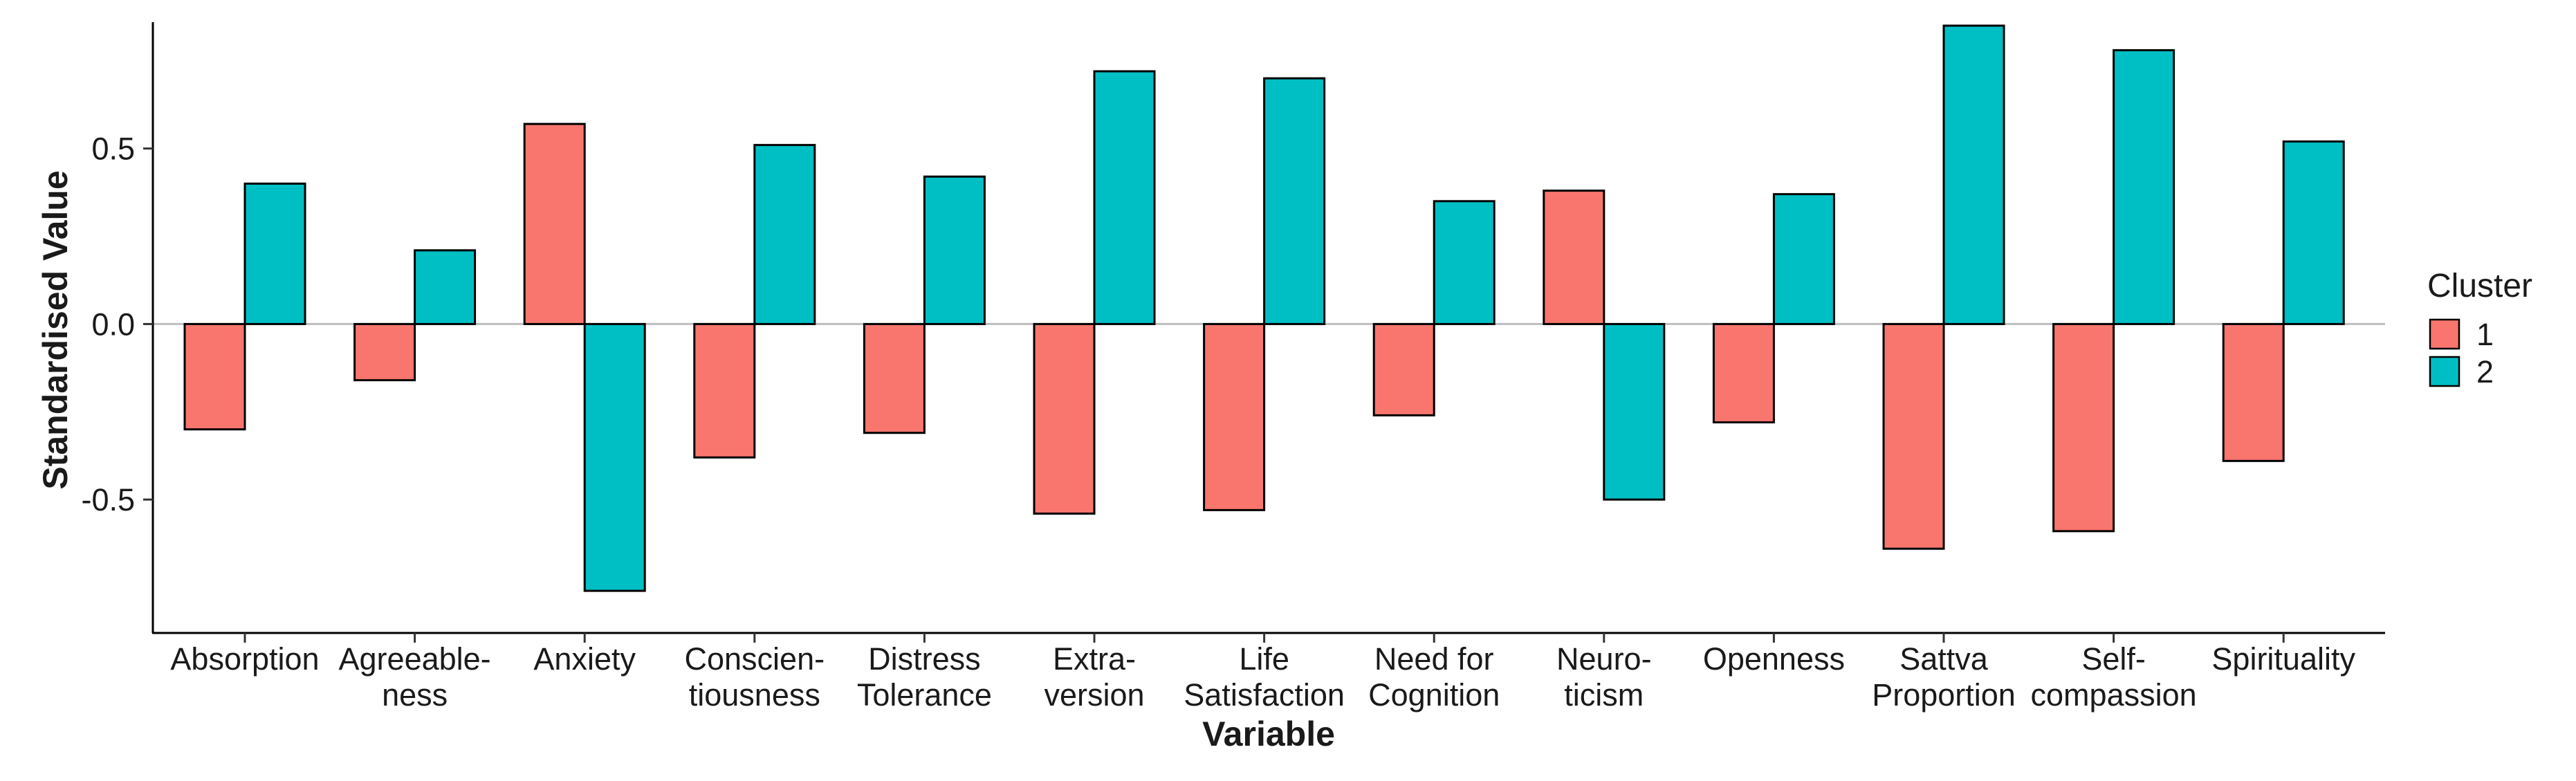 This screenshot has height=781, width=2576. What do you see at coordinates (2253, 392) in the screenshot?
I see `bar-cluster-1-spirituality` at bounding box center [2253, 392].